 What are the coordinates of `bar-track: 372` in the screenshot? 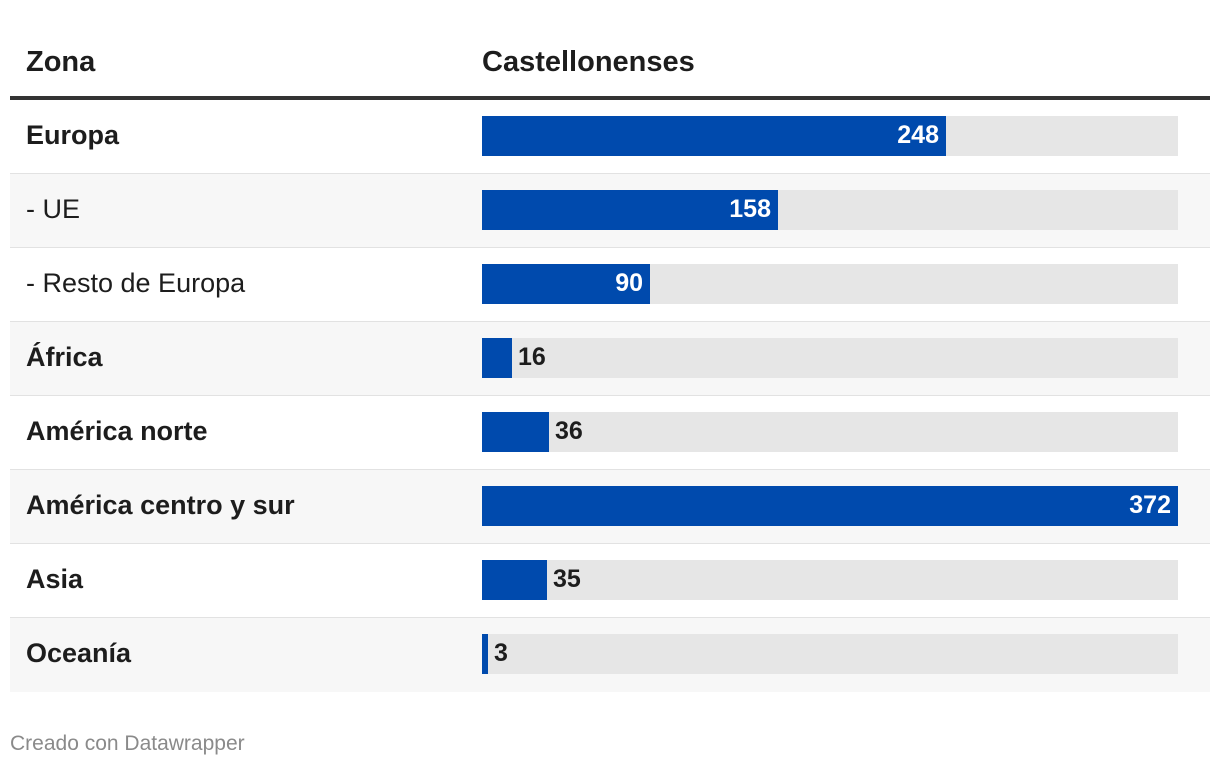 It's located at (830, 506).